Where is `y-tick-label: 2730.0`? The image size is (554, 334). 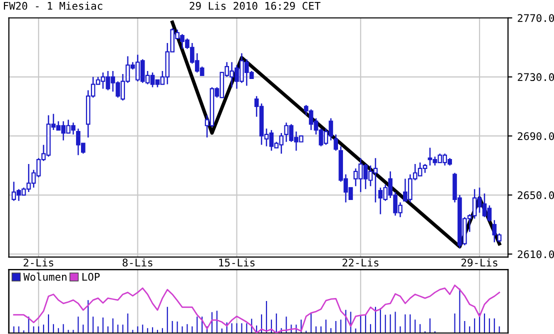
y-tick-label: 2730.0 is located at coordinates (536, 77).